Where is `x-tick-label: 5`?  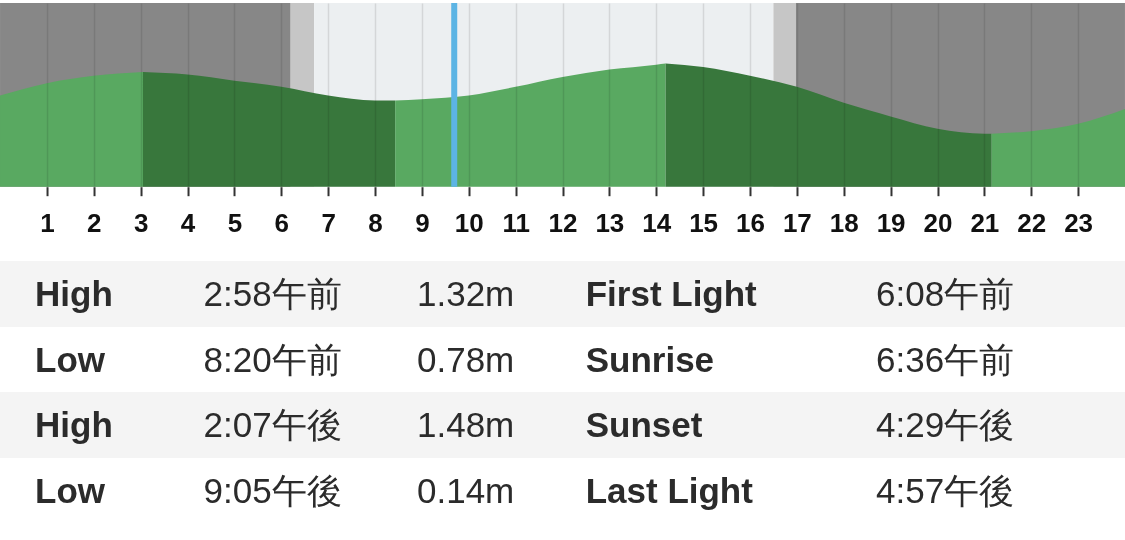 x-tick-label: 5 is located at coordinates (235, 223).